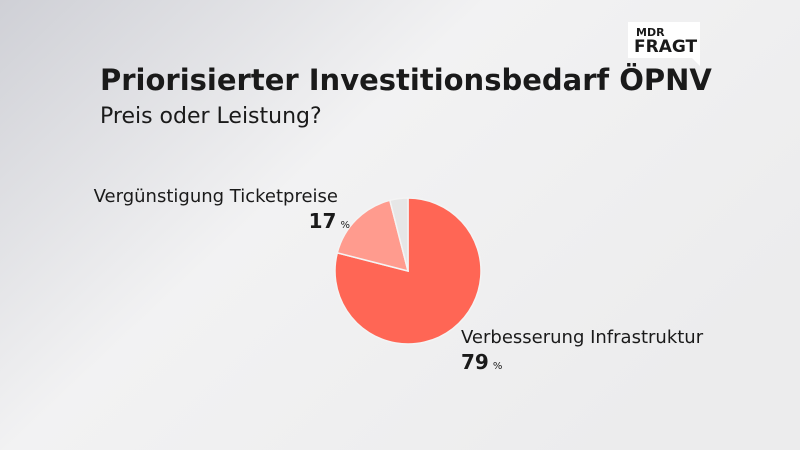  Describe the element at coordinates (211, 116) in the screenshot. I see `chart-subtitle: Preis oder Leistung?` at that location.